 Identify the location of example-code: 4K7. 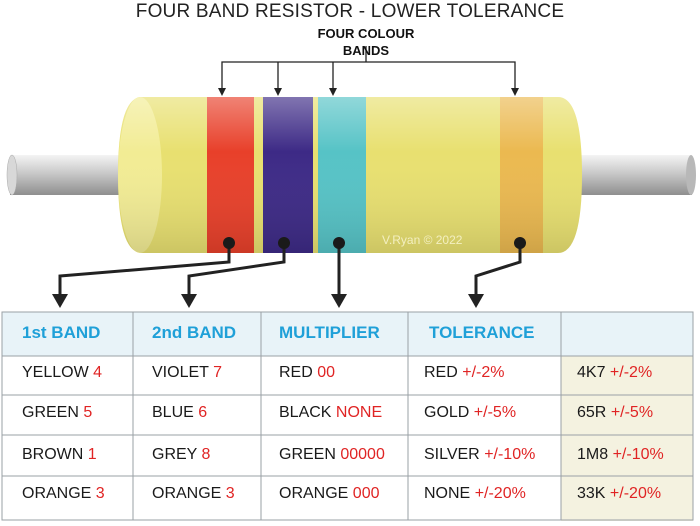
(591, 372).